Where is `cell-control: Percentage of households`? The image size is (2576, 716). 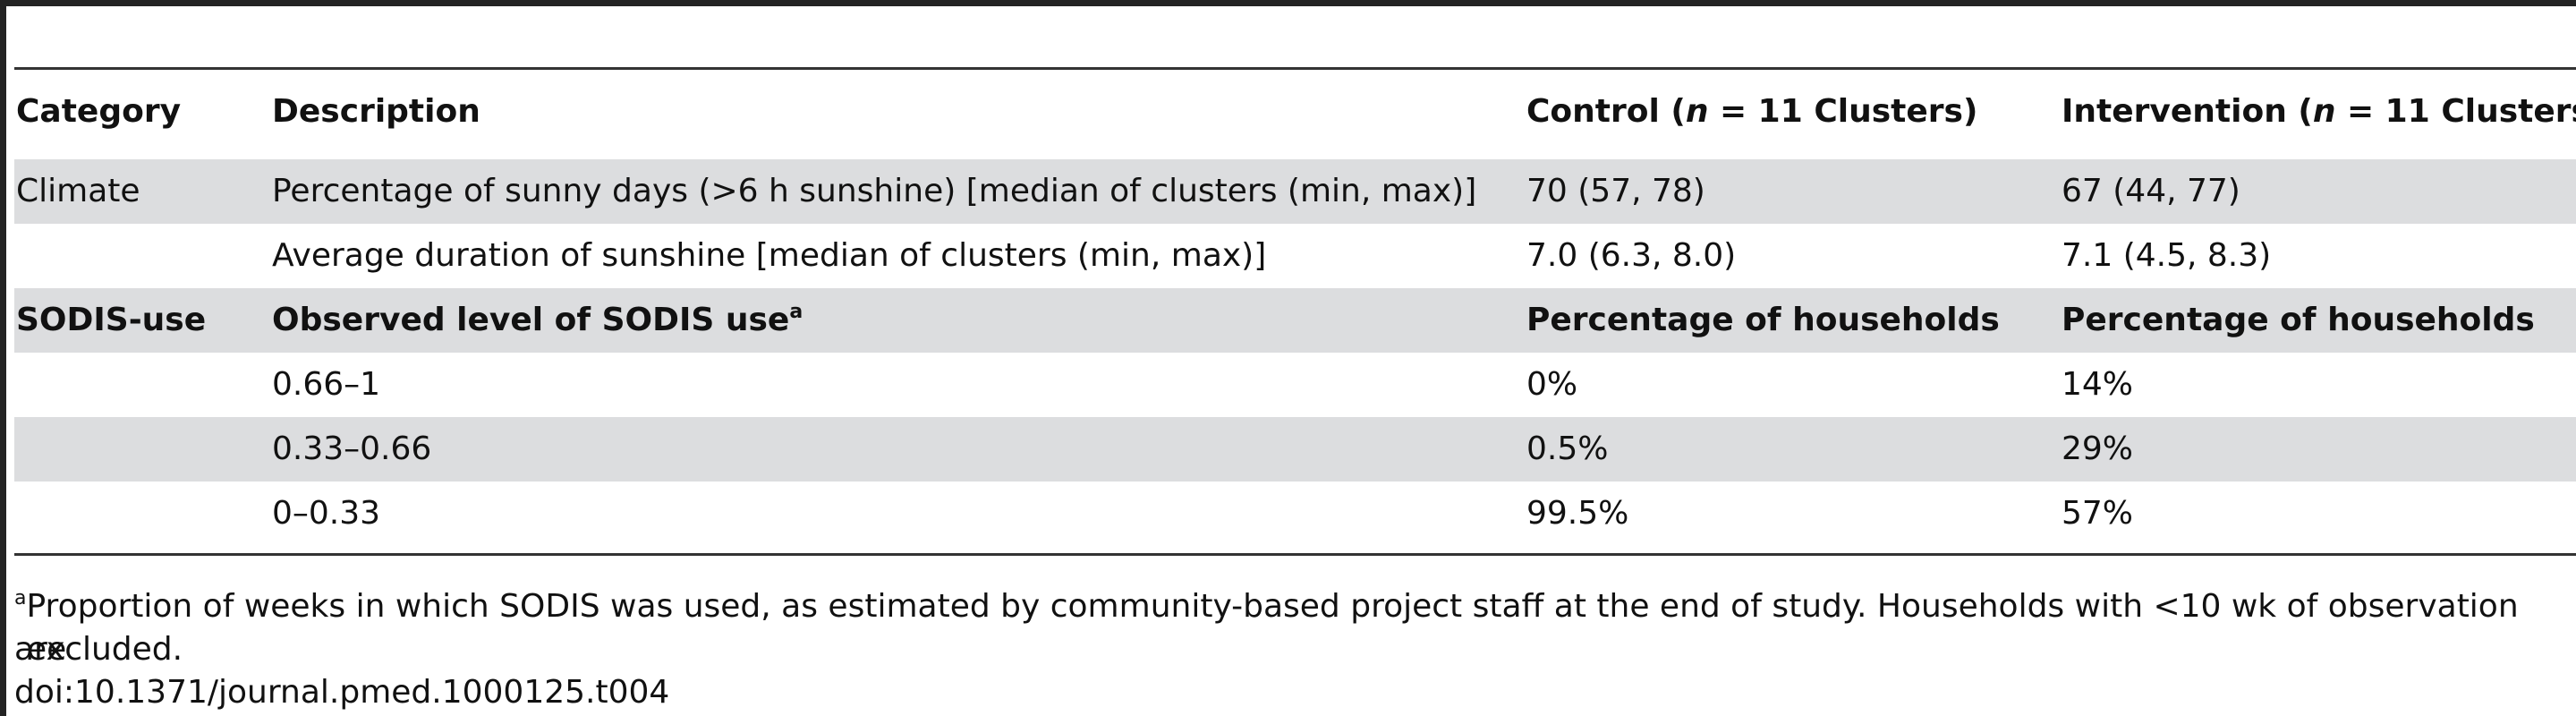 cell-control: Percentage of households is located at coordinates (1763, 320).